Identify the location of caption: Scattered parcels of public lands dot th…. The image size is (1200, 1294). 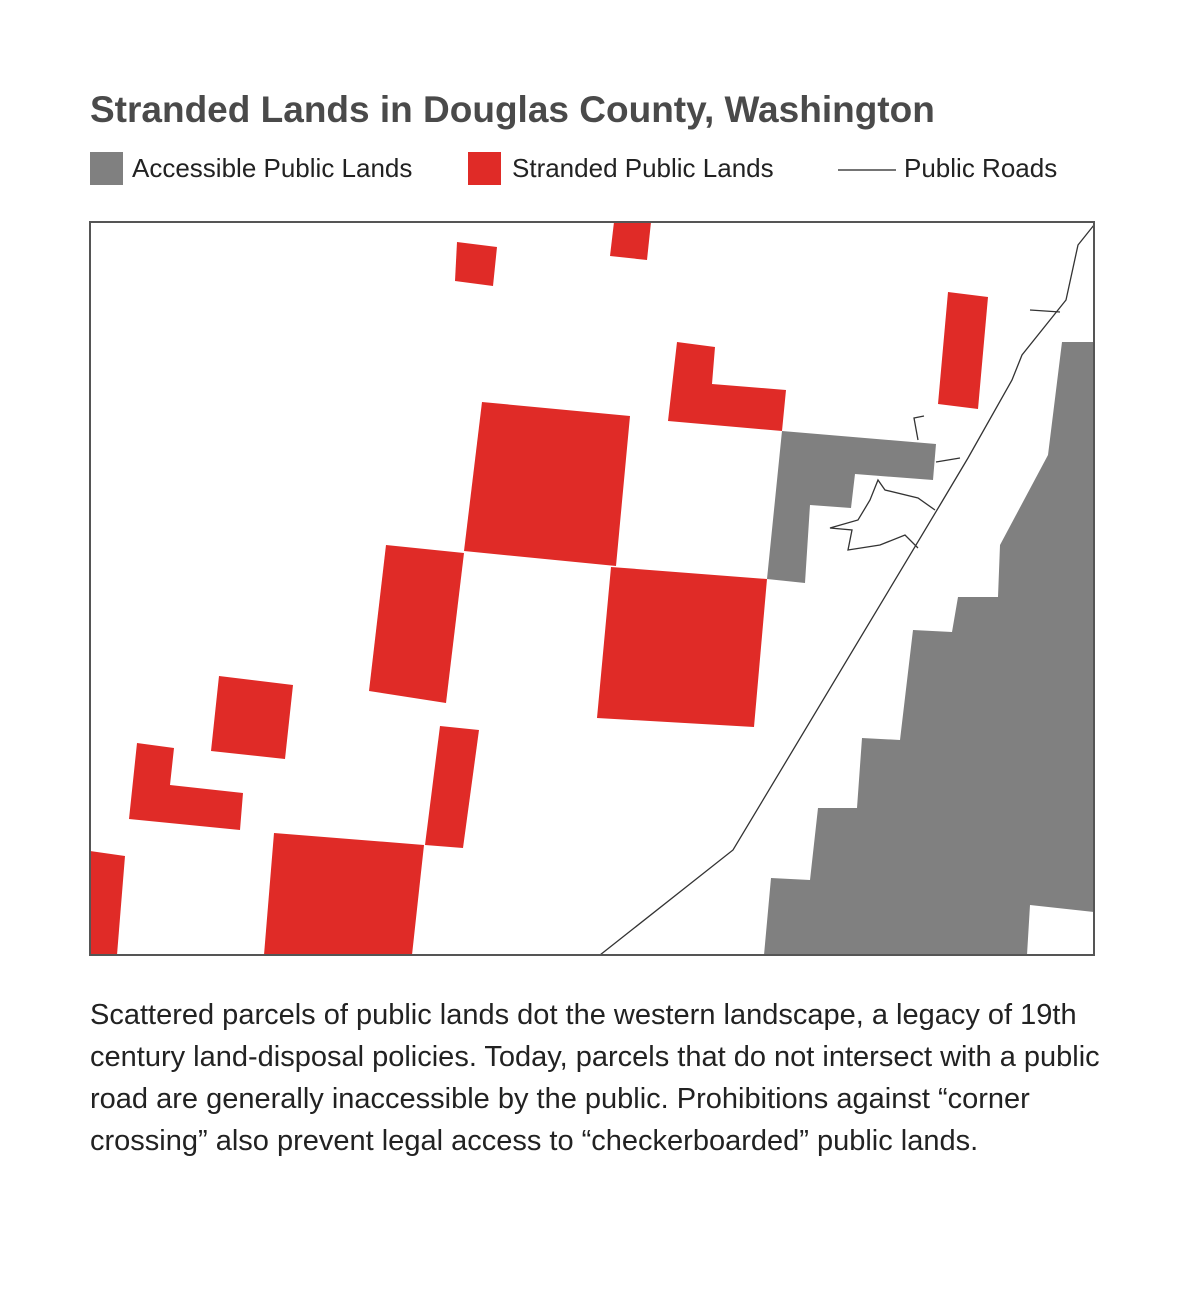
(595, 1078).